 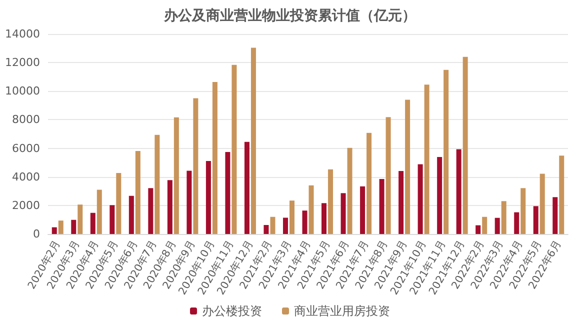 What do you see at coordinates (26, 177) in the screenshot?
I see `y-tick-label: 4000` at bounding box center [26, 177].